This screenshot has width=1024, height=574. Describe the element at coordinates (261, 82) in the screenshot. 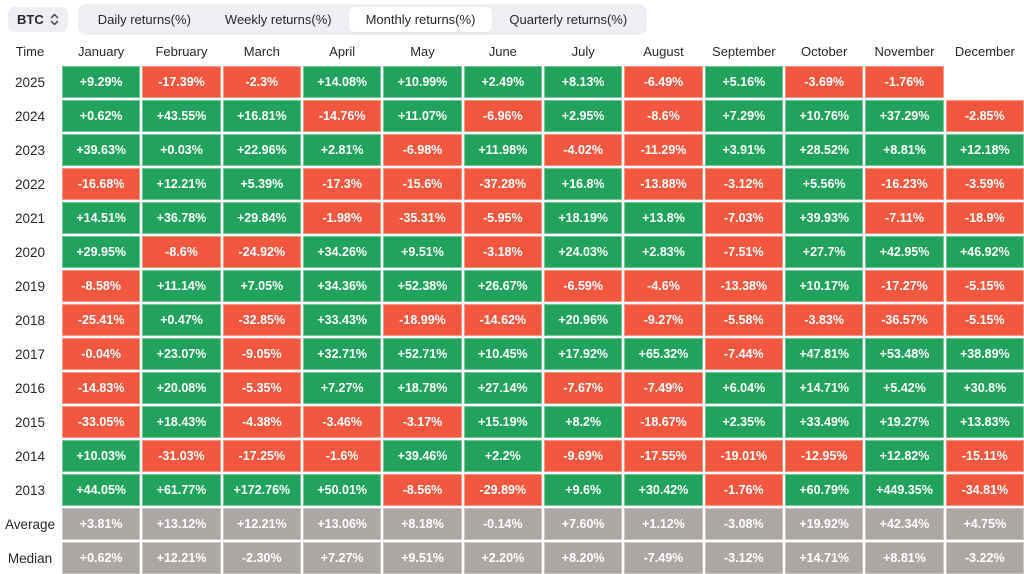

I see `return-cell: -2.3%` at that location.